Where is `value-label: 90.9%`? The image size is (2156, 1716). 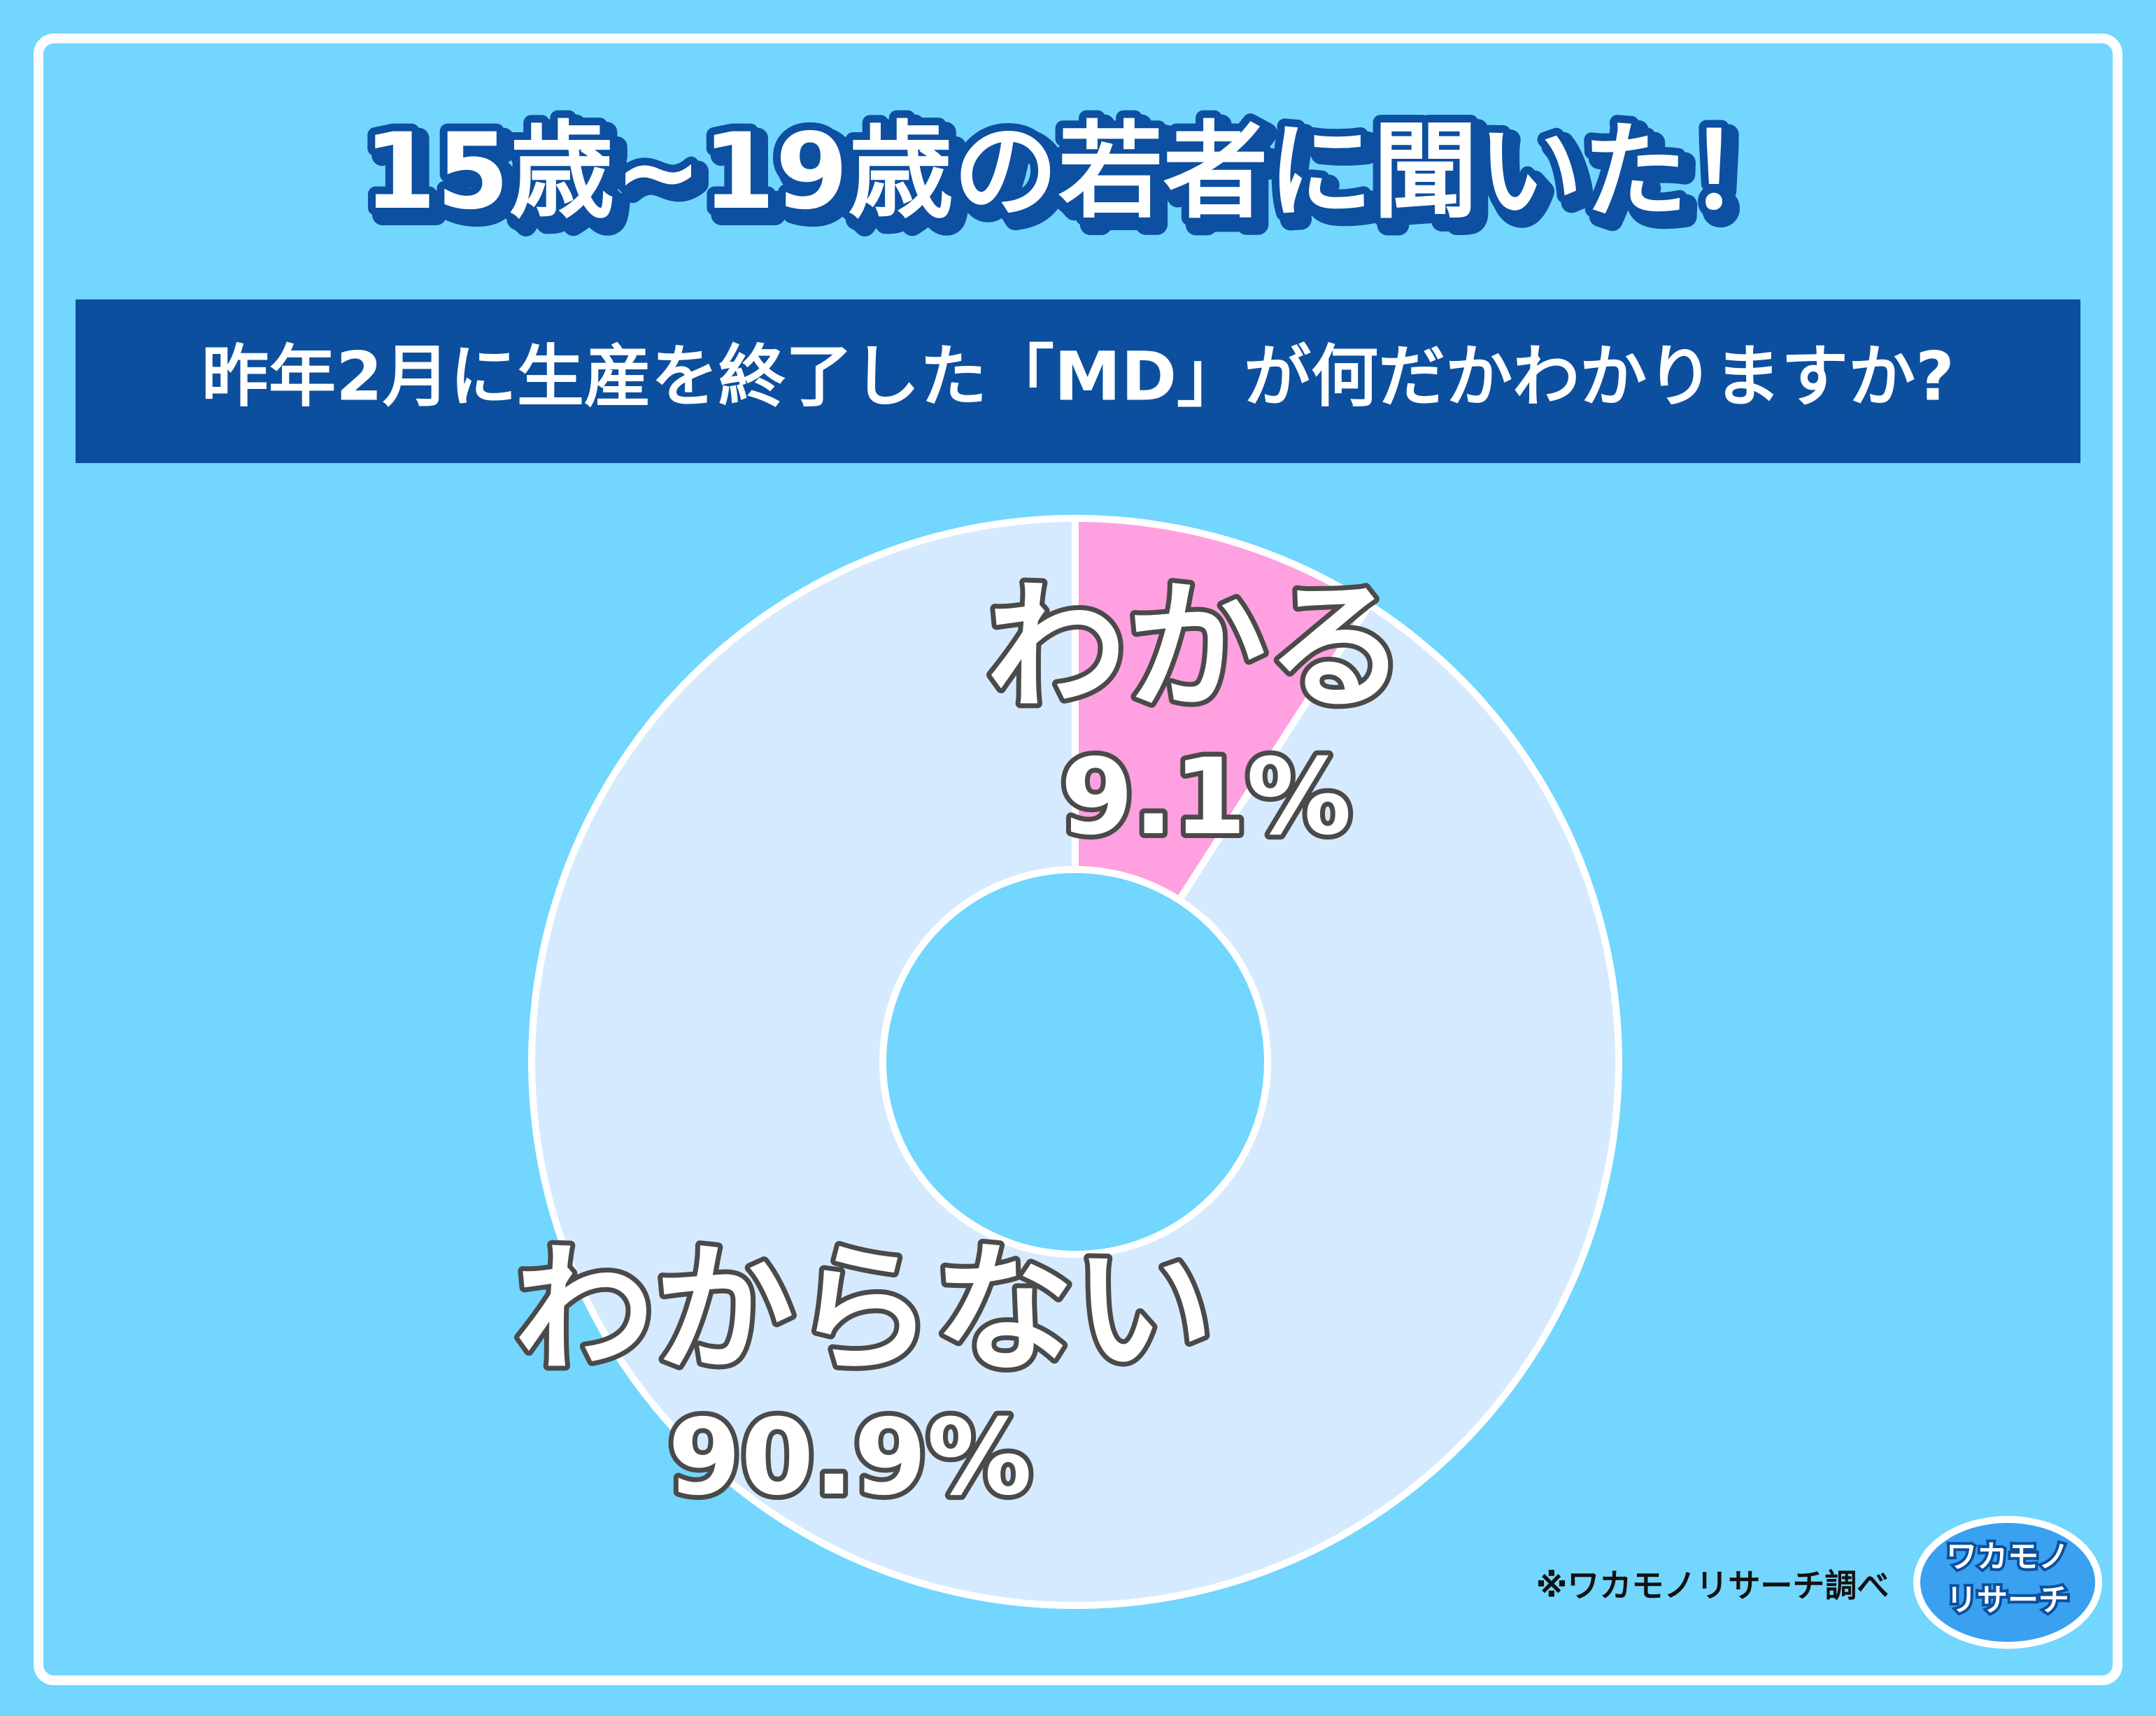 value-label: 90.9% is located at coordinates (850, 1458).